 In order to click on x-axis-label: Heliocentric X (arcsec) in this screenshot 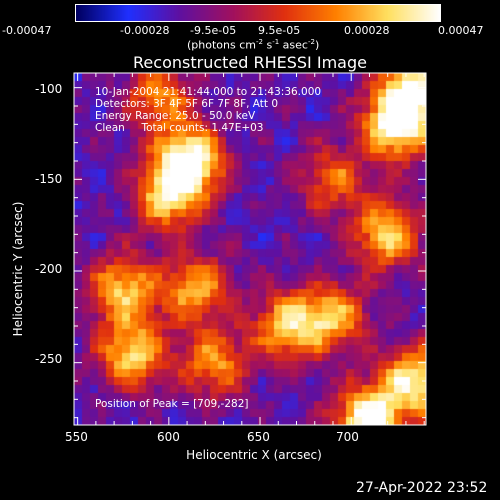, I will do `click(254, 455)`.